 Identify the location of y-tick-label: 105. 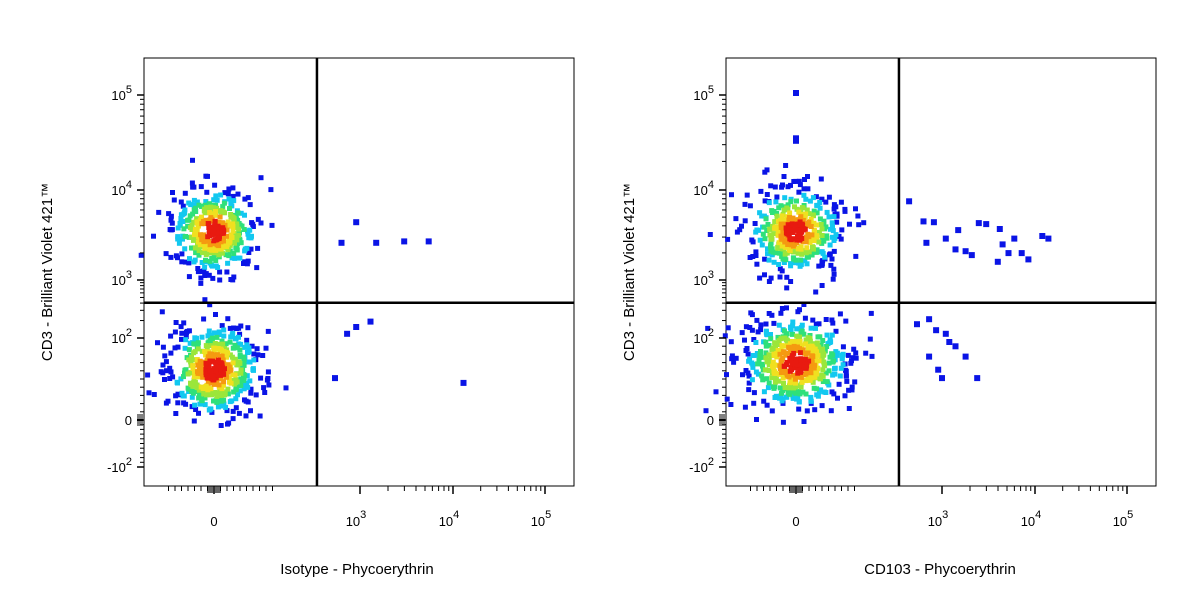
(121, 93).